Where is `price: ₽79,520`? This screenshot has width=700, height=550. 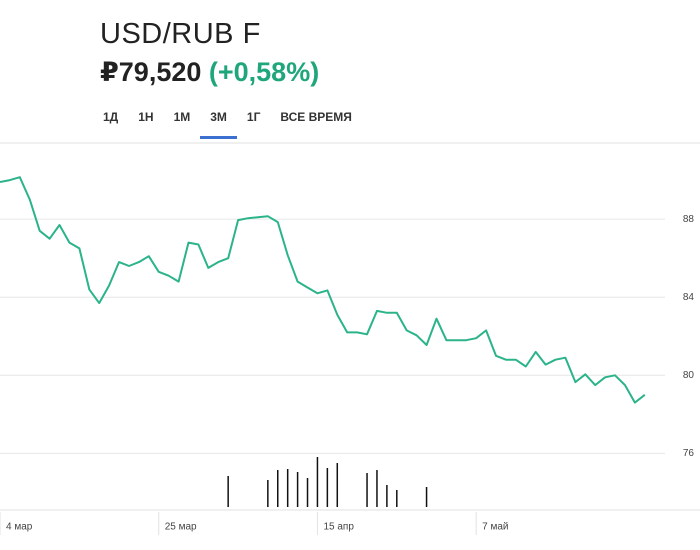 price: ₽79,520 is located at coordinates (151, 72).